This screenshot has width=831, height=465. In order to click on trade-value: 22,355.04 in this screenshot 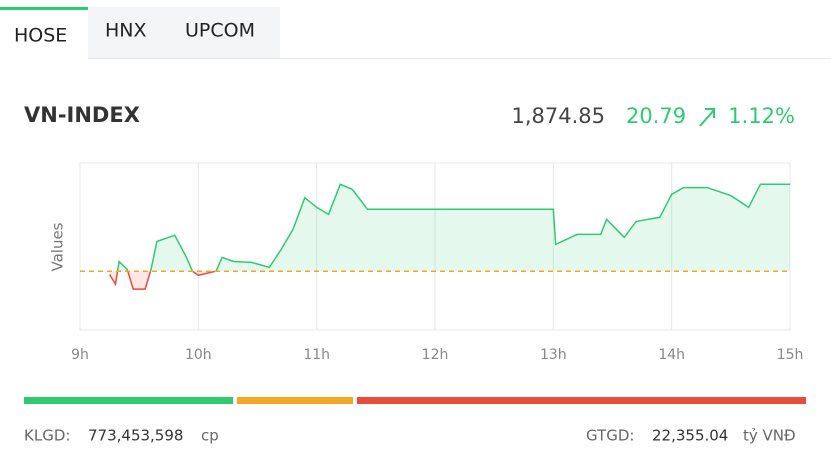, I will do `click(690, 436)`.